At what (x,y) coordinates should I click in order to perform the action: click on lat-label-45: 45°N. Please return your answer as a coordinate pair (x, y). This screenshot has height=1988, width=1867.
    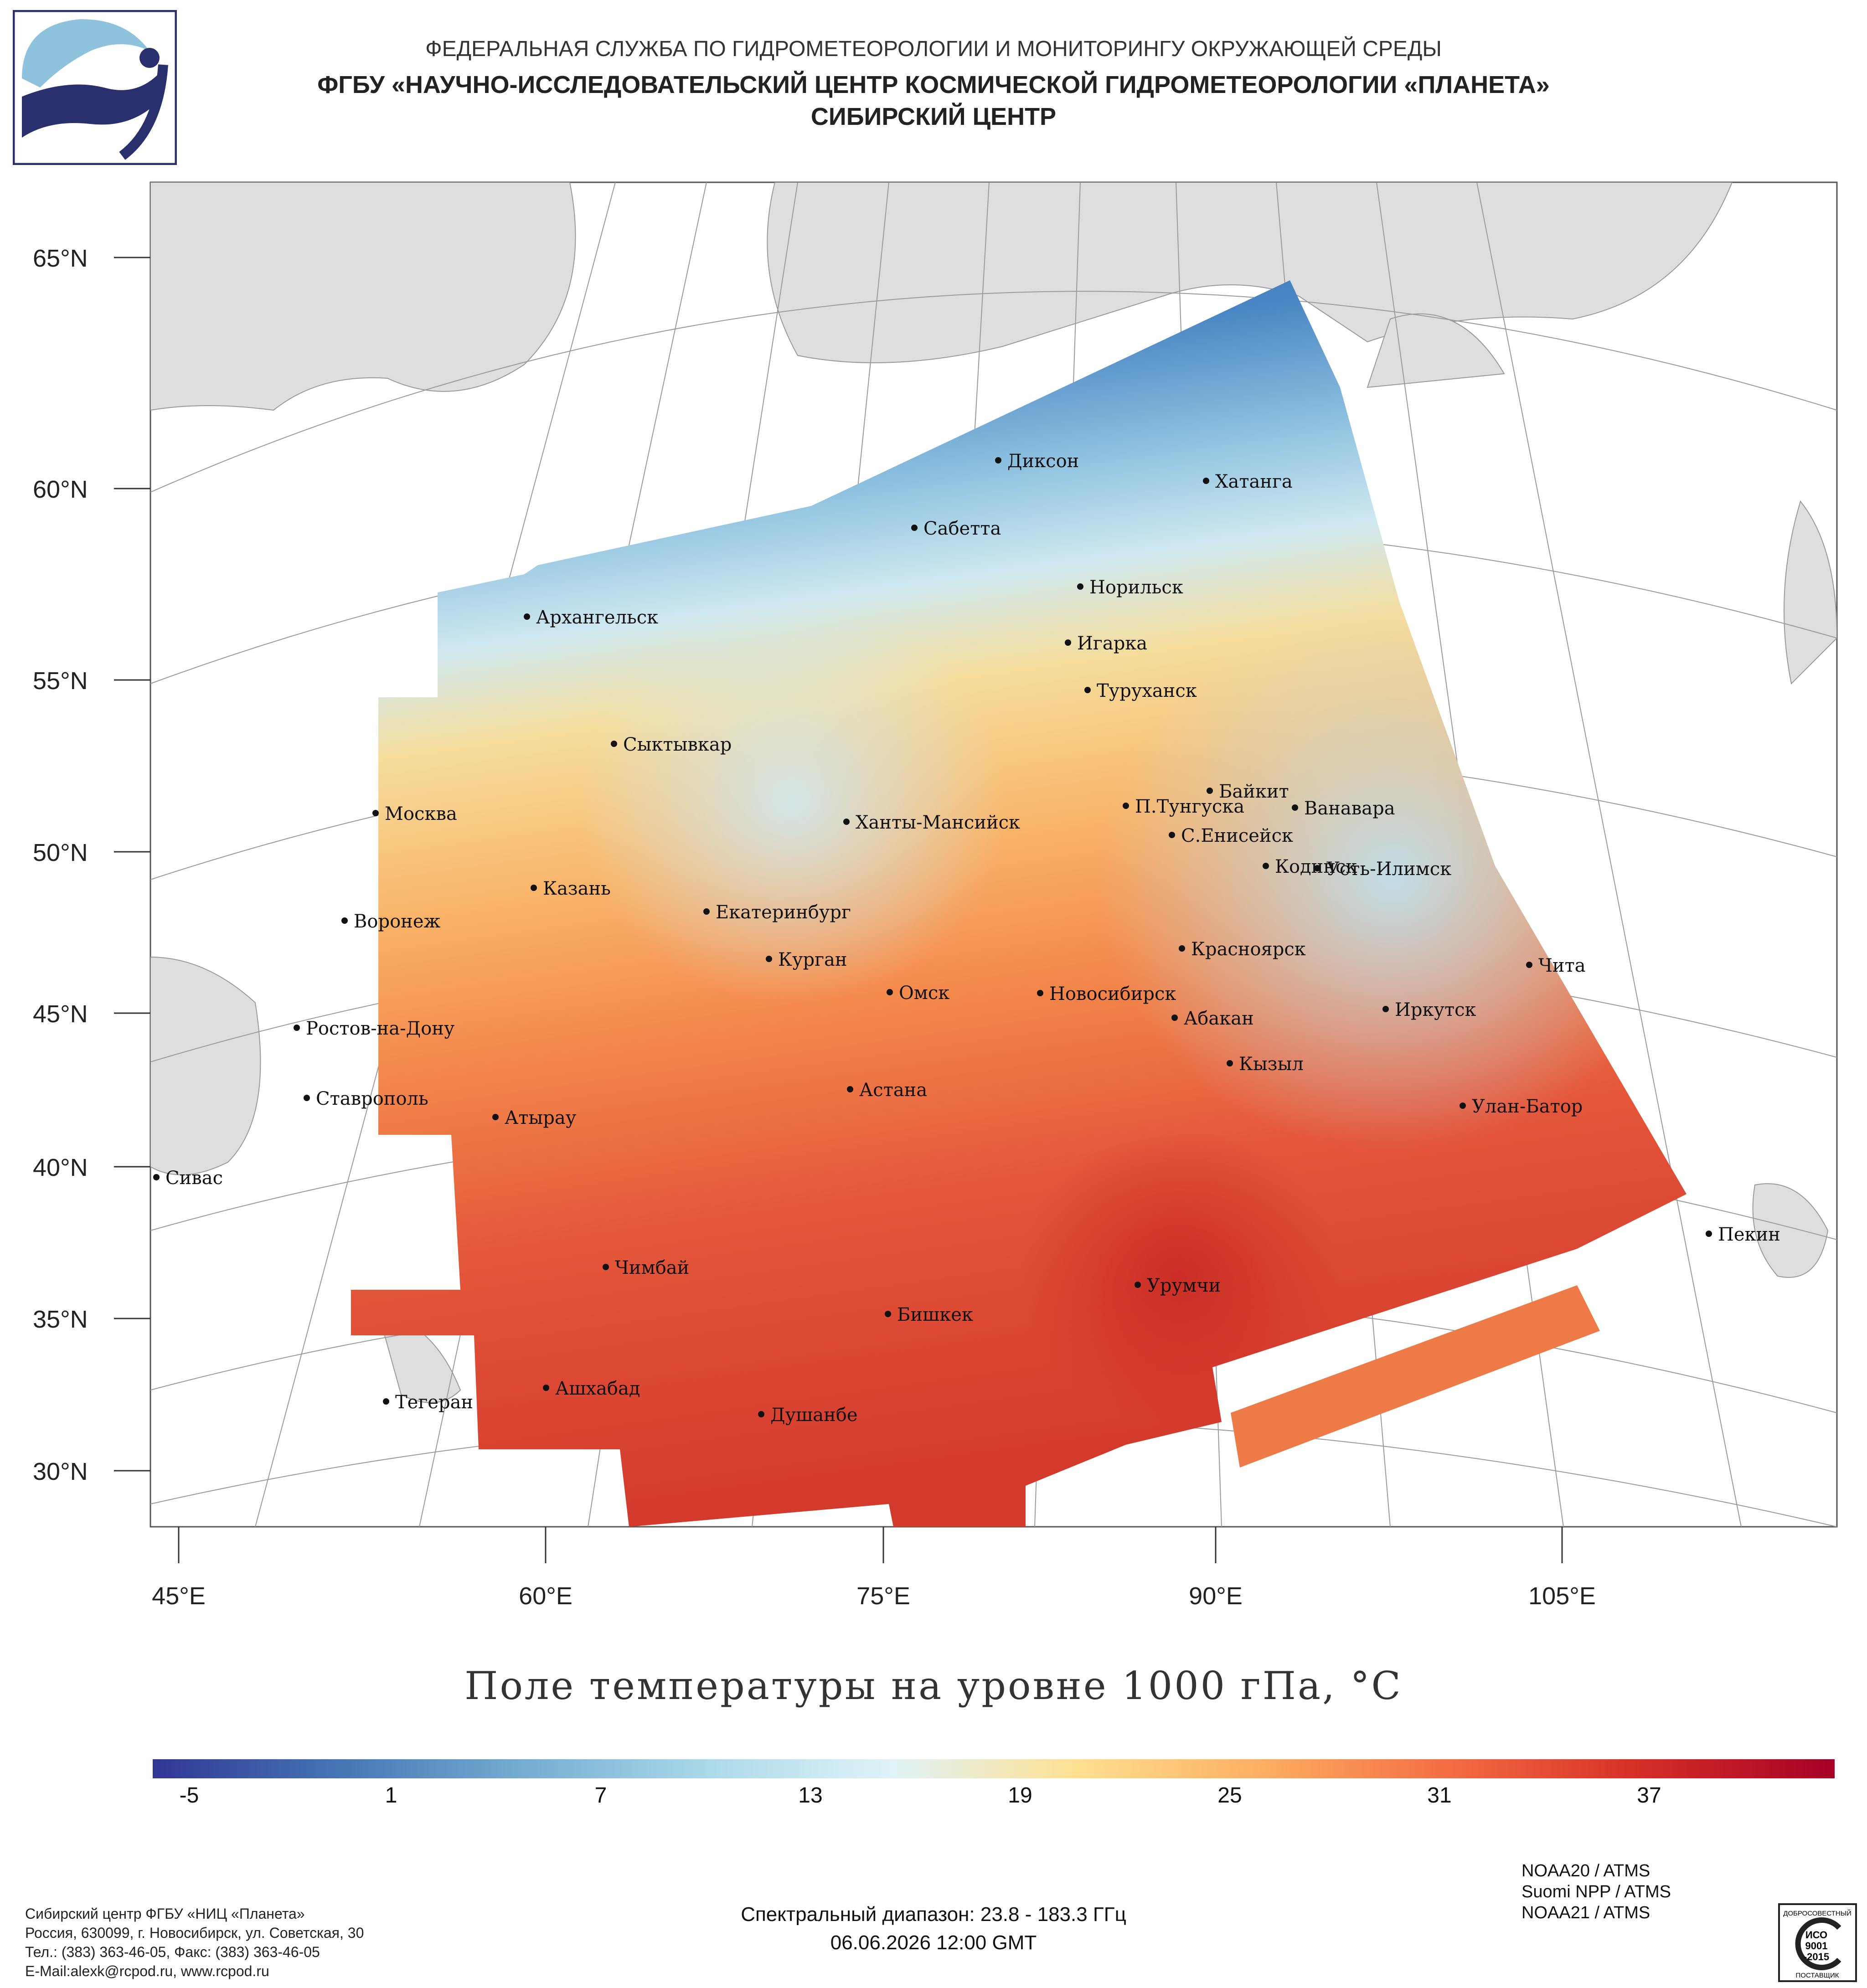
    Looking at the image, I should click on (60, 1014).